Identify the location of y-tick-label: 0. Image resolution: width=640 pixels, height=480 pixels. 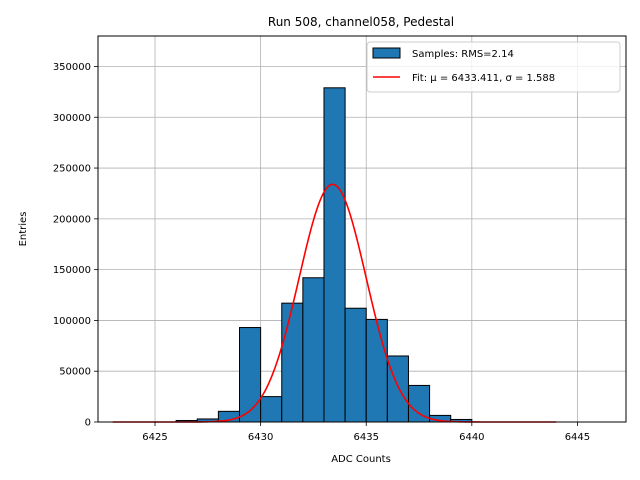
(88, 423).